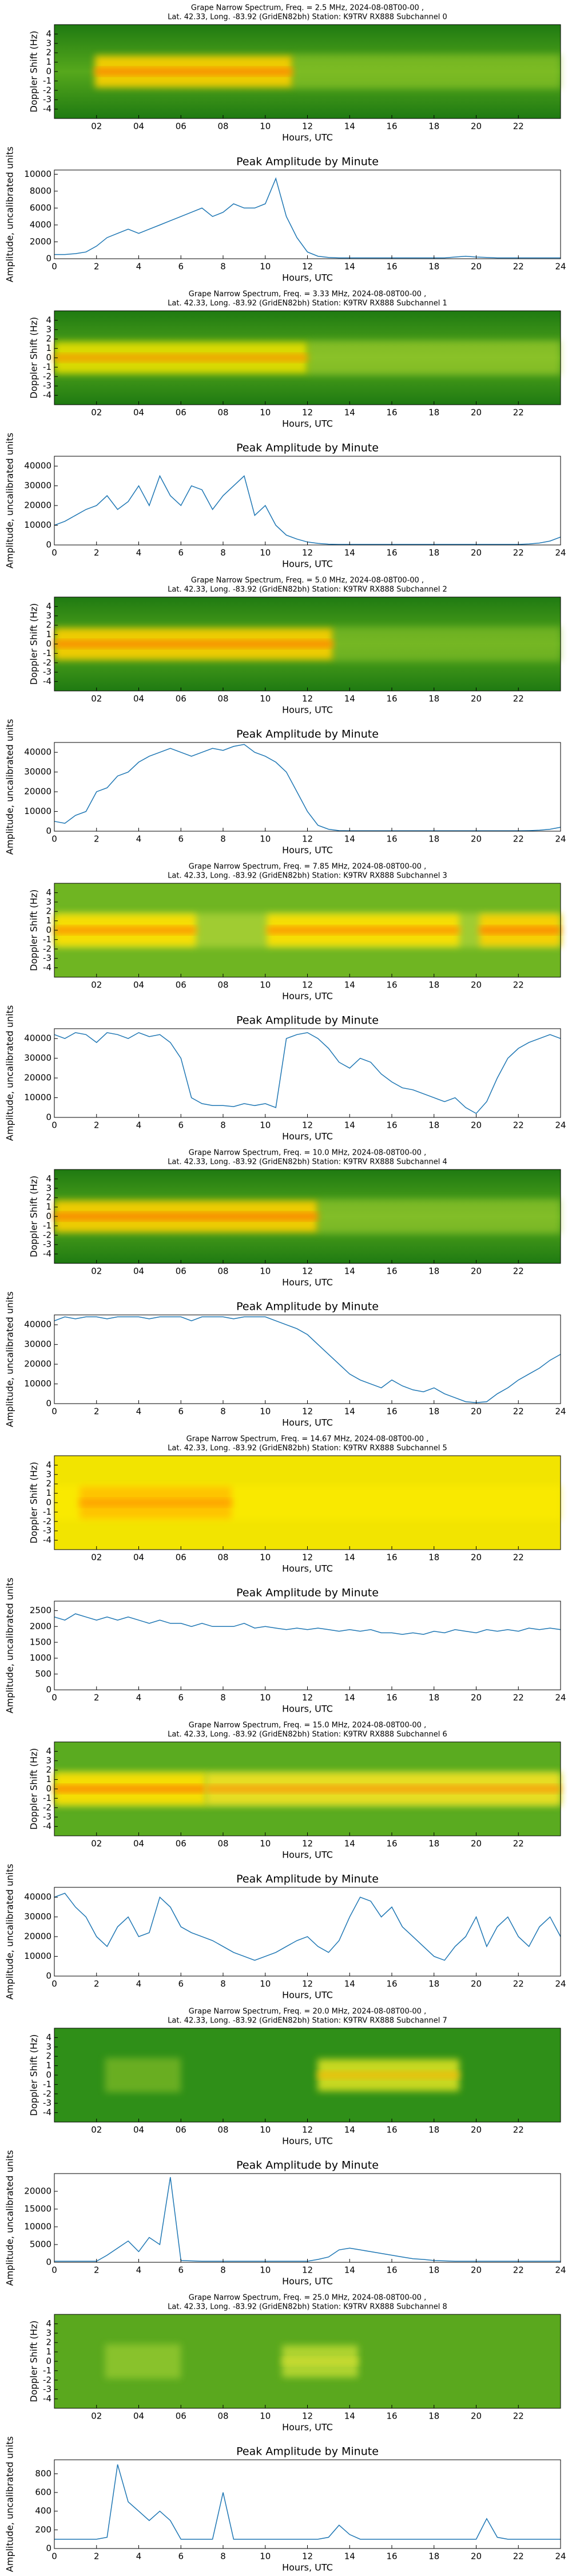  What do you see at coordinates (307, 787) in the screenshot?
I see `plot-frame` at bounding box center [307, 787].